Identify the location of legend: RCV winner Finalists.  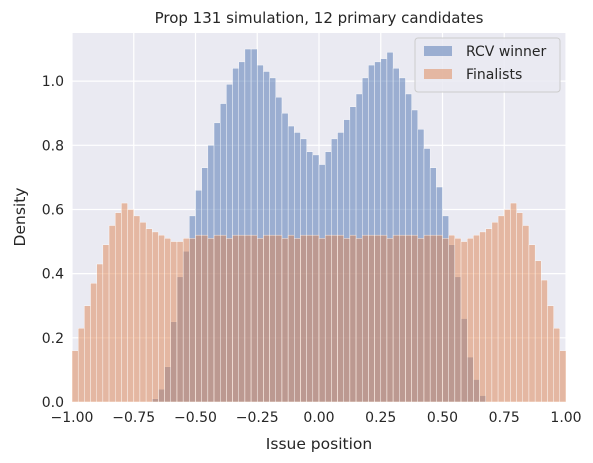
(487, 65).